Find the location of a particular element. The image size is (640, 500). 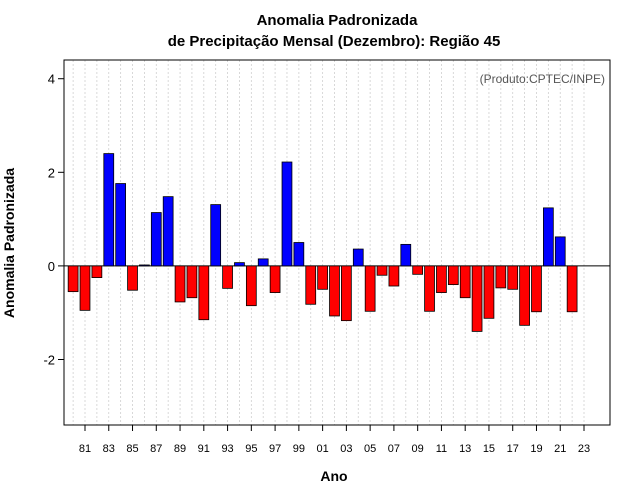

x-tick-label: 99 is located at coordinates (299, 449).